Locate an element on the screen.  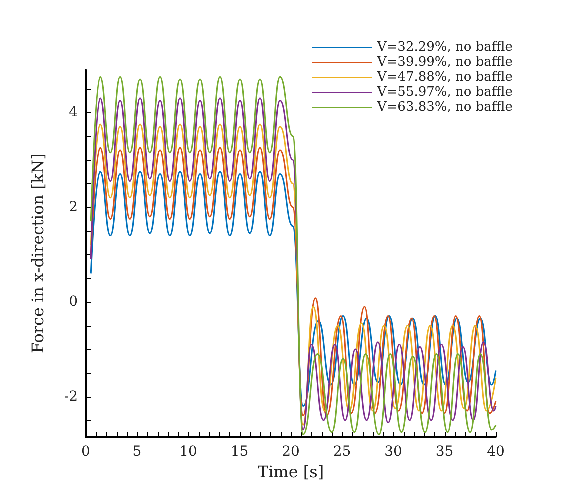
legend-label: V=55.97%, no baffle is located at coordinates (445, 92).